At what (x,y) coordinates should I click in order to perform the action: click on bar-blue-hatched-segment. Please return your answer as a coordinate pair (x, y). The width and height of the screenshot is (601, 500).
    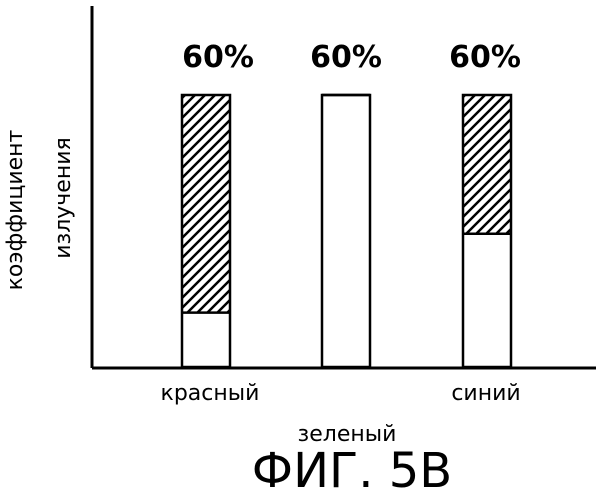
    Looking at the image, I should click on (487, 164).